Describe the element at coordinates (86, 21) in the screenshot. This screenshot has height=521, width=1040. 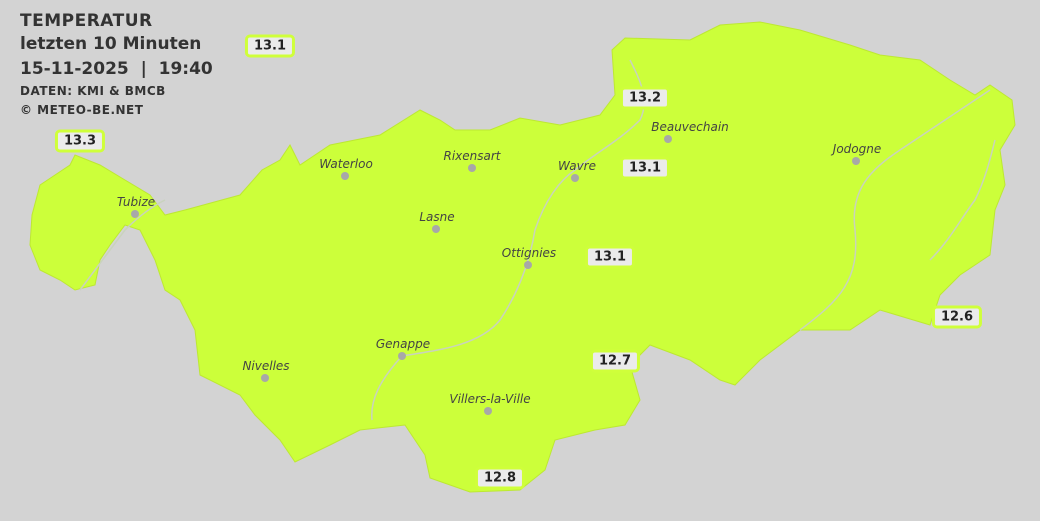
I see `map-title: TEMPERATUR` at that location.